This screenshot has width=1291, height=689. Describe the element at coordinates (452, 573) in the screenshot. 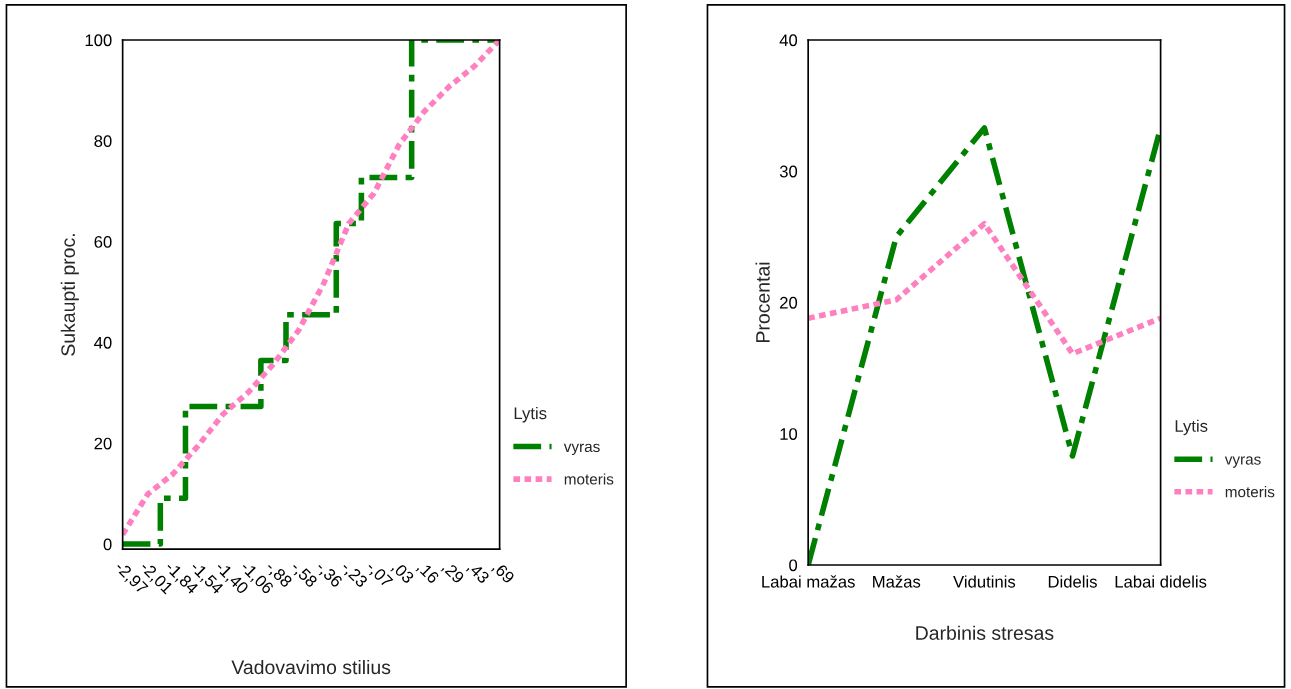

I see `x-tick-label: ,29` at that location.